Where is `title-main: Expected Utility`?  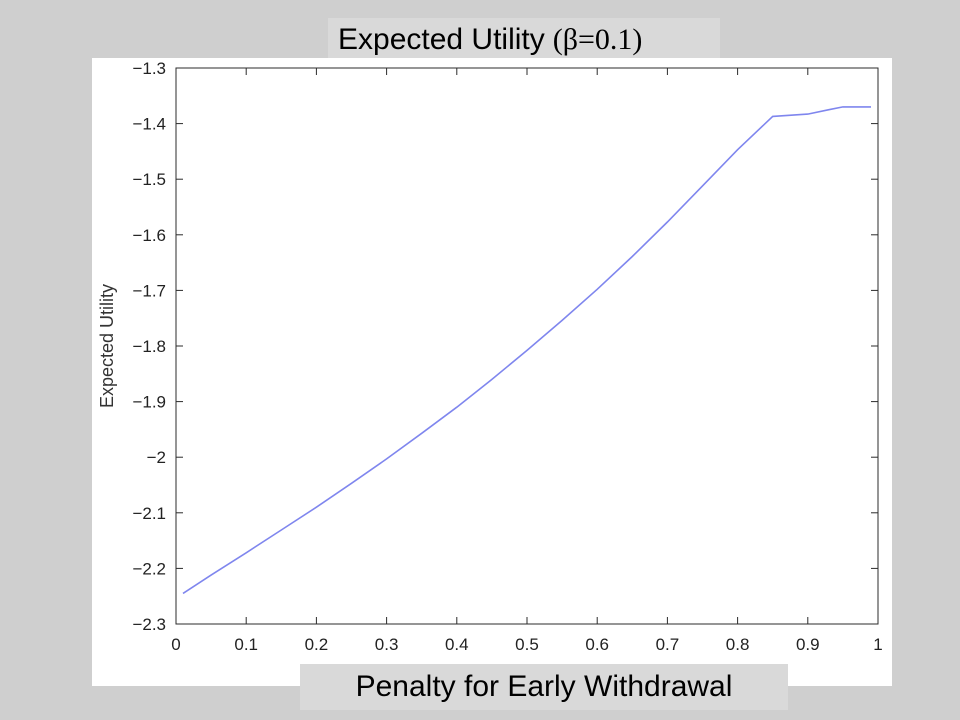 title-main: Expected Utility is located at coordinates (441, 39).